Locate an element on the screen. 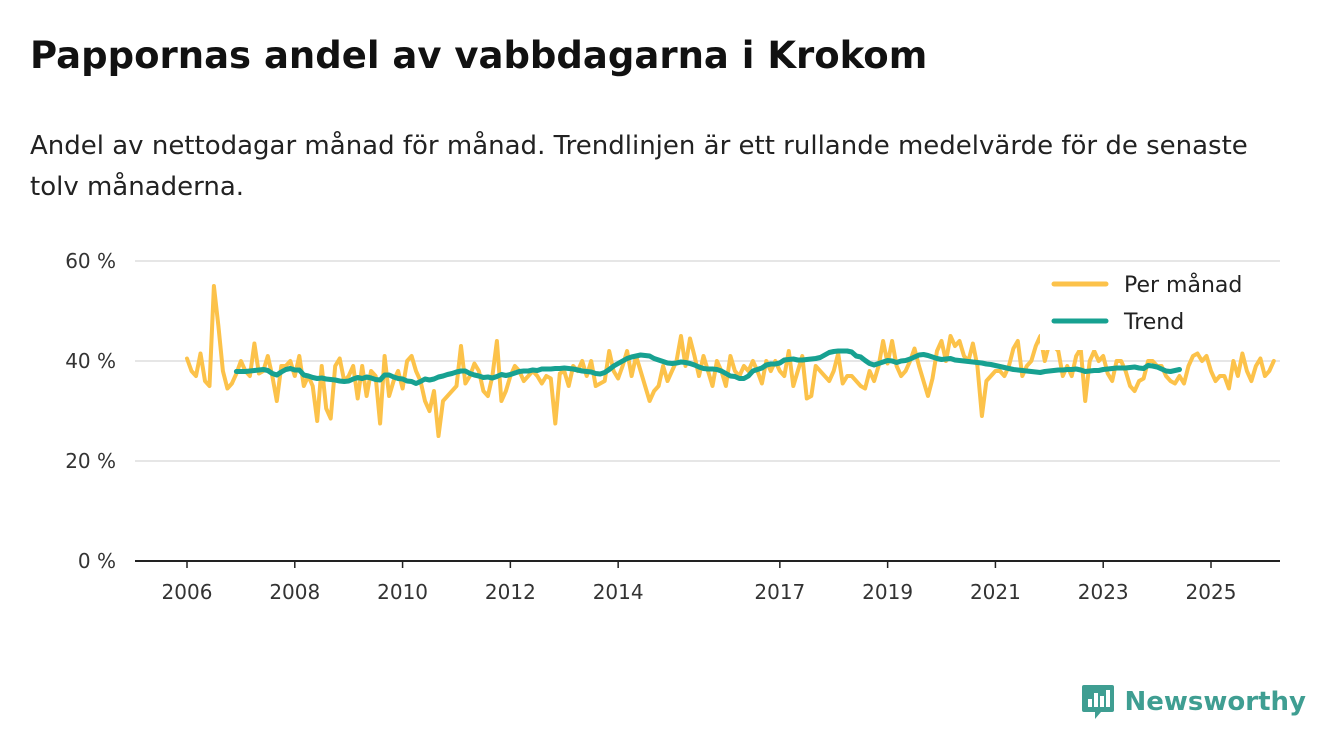 This screenshot has width=1340, height=753. x-tick-label: 2023 is located at coordinates (1103, 592).